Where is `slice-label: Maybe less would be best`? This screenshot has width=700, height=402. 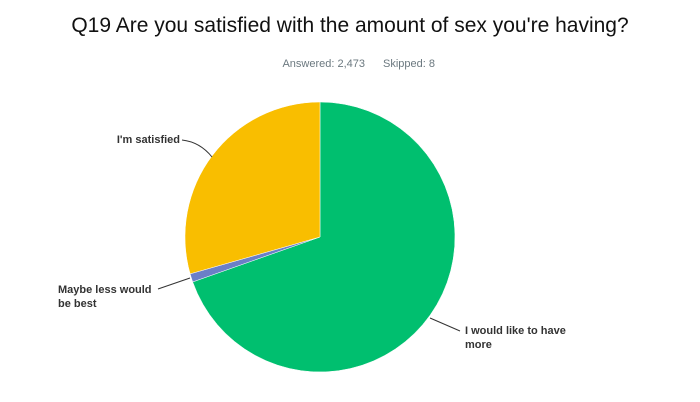 slice-label: Maybe less would be best is located at coordinates (105, 297).